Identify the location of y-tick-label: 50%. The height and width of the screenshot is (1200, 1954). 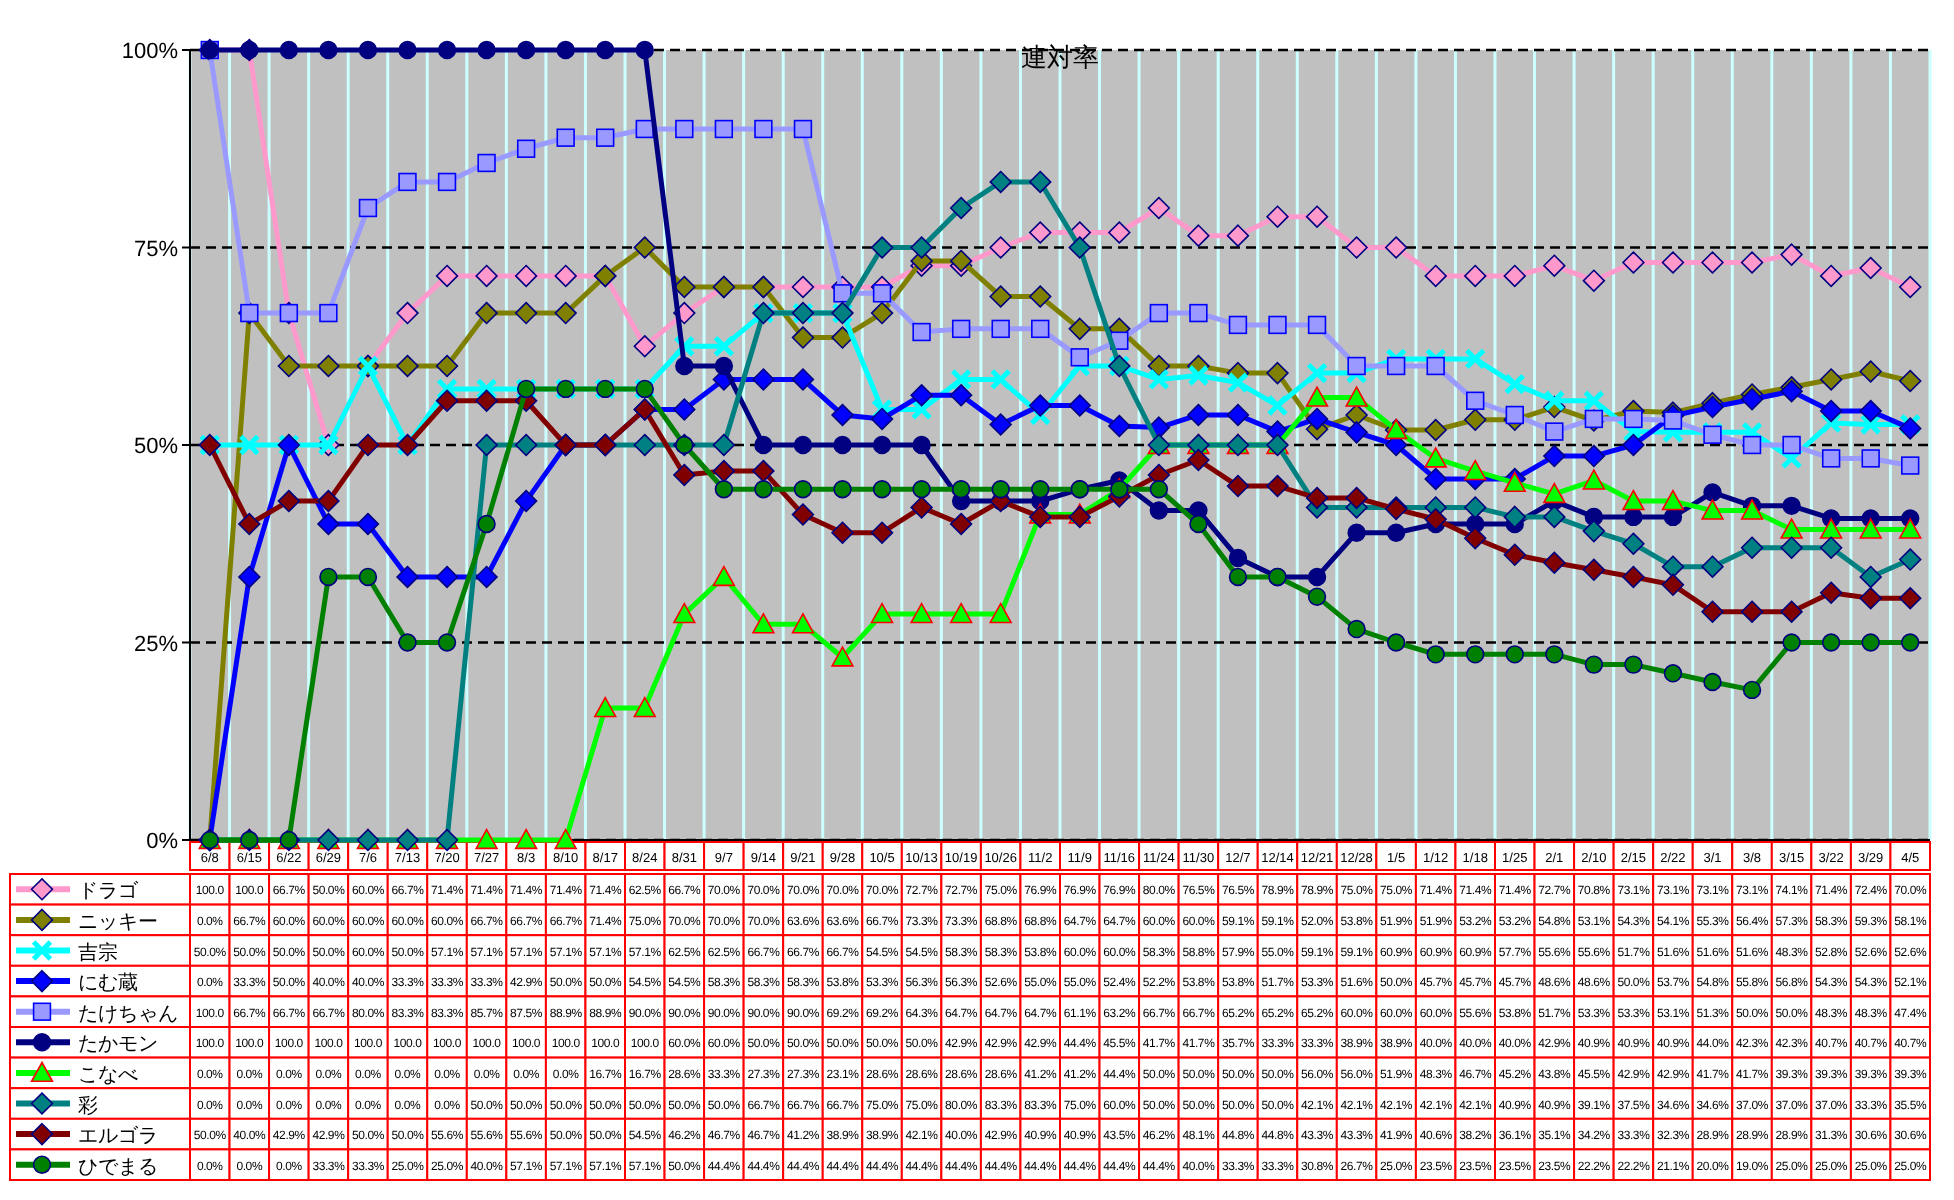
(156, 447).